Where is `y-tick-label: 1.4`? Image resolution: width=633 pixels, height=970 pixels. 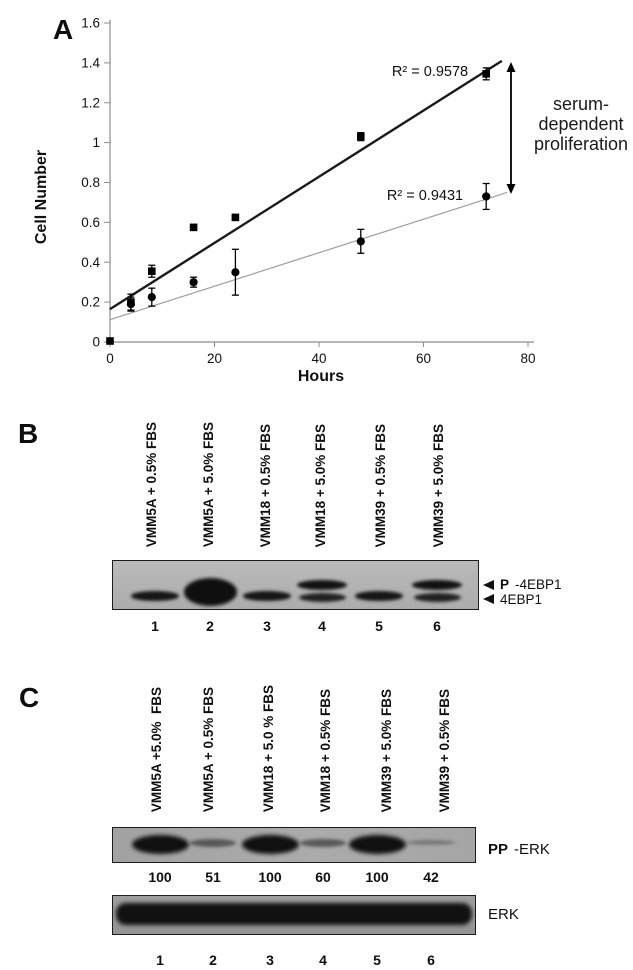 y-tick-label: 1.4 is located at coordinates (90, 62).